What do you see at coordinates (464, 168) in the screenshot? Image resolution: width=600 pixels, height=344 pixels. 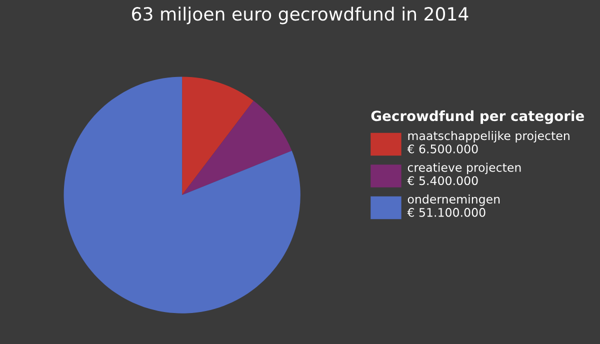 I see `legend-label: creatieve projecten` at bounding box center [464, 168].